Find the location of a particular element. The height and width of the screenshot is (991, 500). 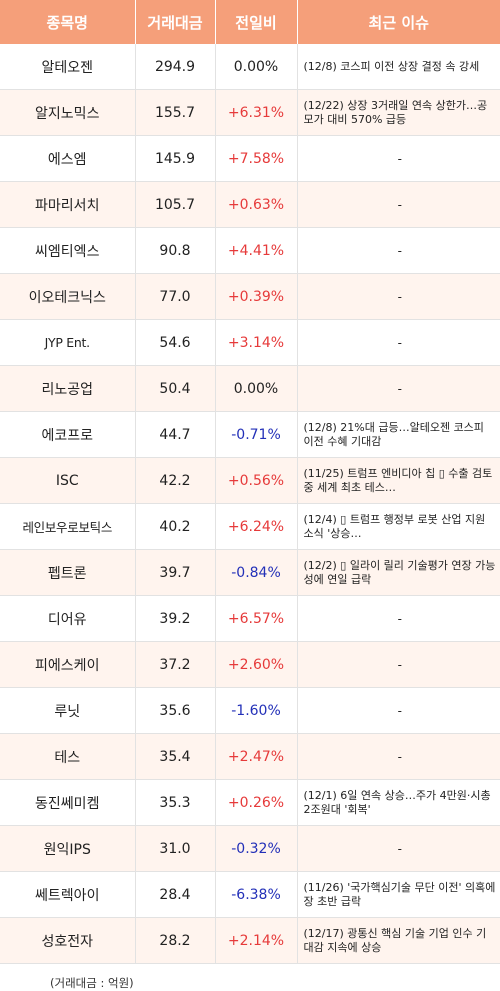

stock-name-cell: 쎄트렉아이 is located at coordinates (68, 894).